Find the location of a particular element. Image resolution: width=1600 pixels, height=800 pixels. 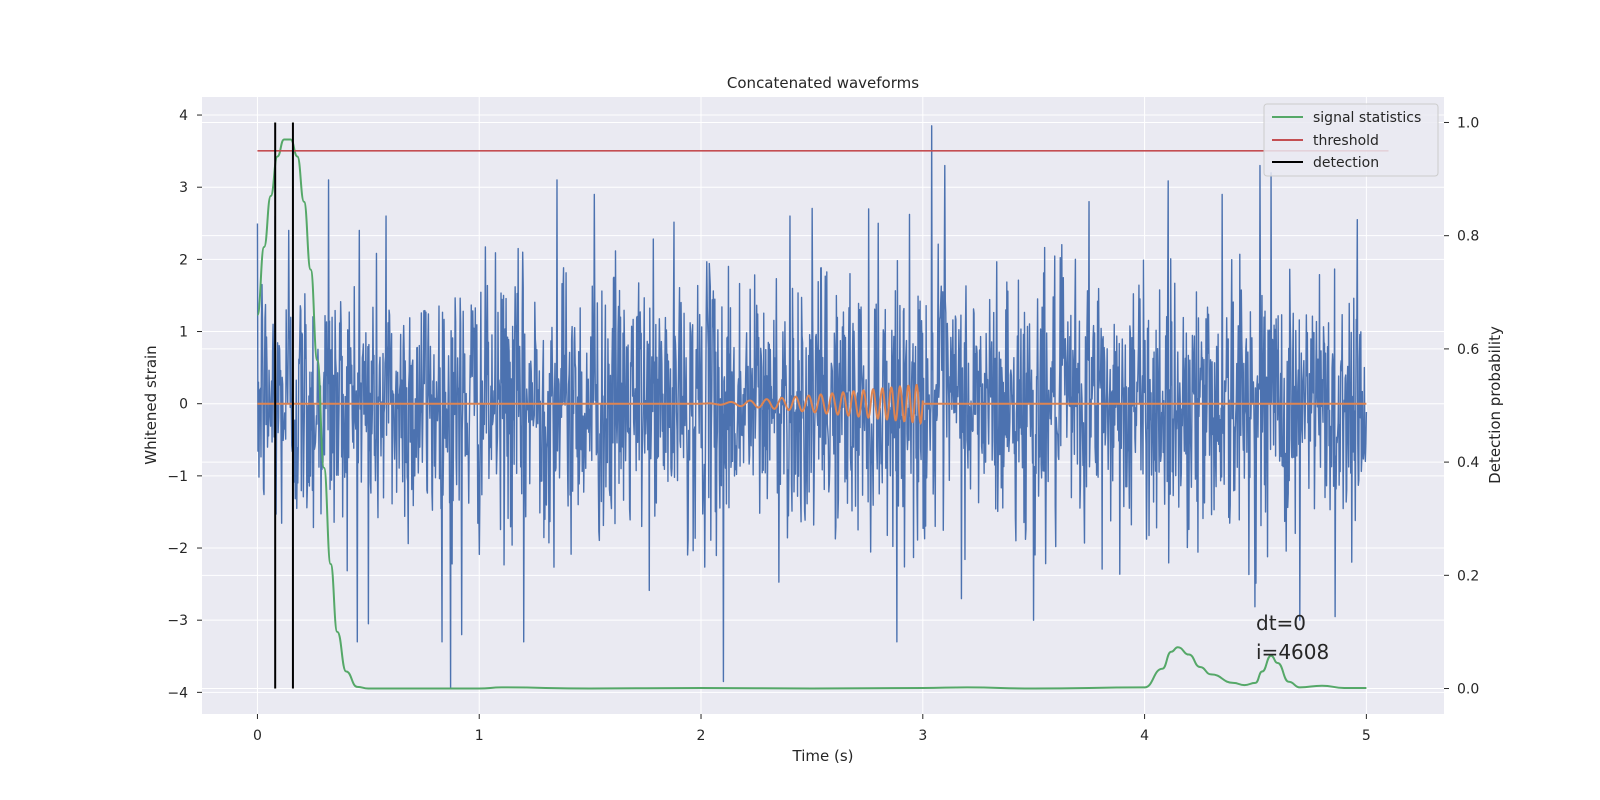

y-axis-label: Whitened strain is located at coordinates (151, 404).